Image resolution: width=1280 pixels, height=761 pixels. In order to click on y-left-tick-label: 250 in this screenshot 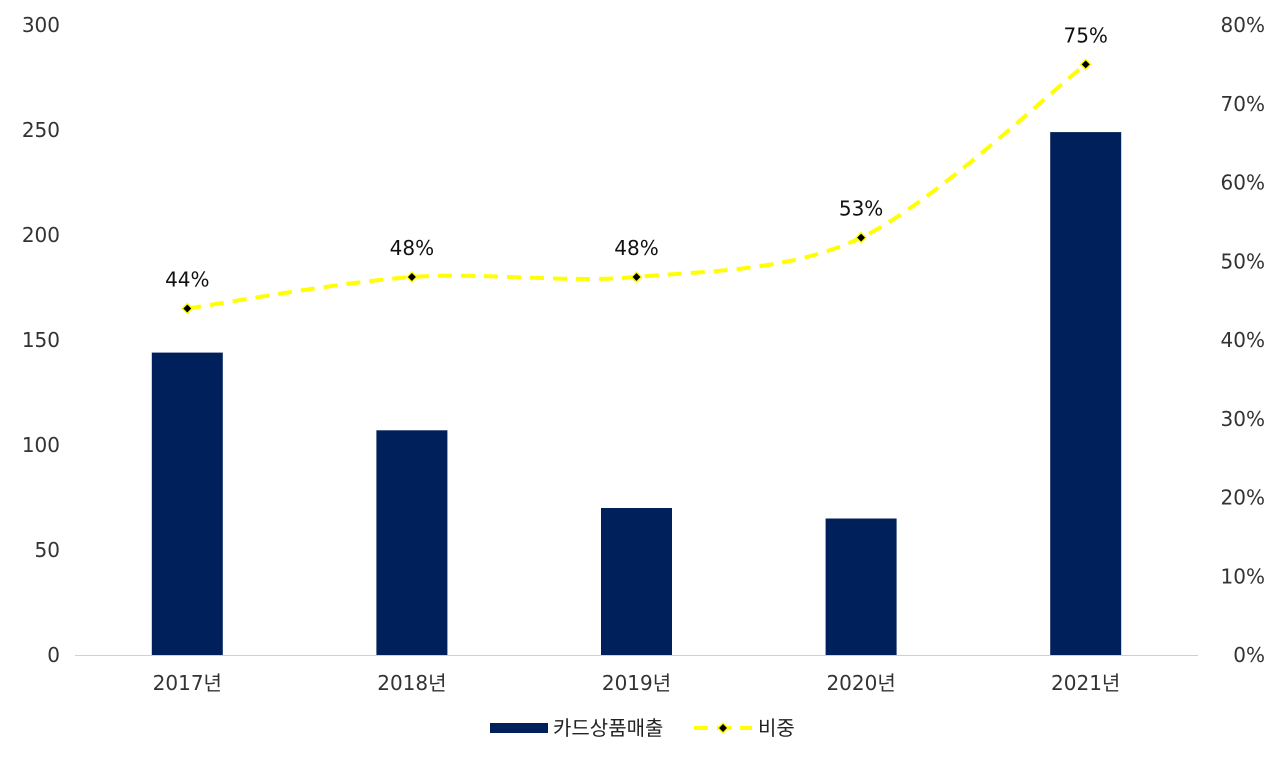, I will do `click(41, 130)`.